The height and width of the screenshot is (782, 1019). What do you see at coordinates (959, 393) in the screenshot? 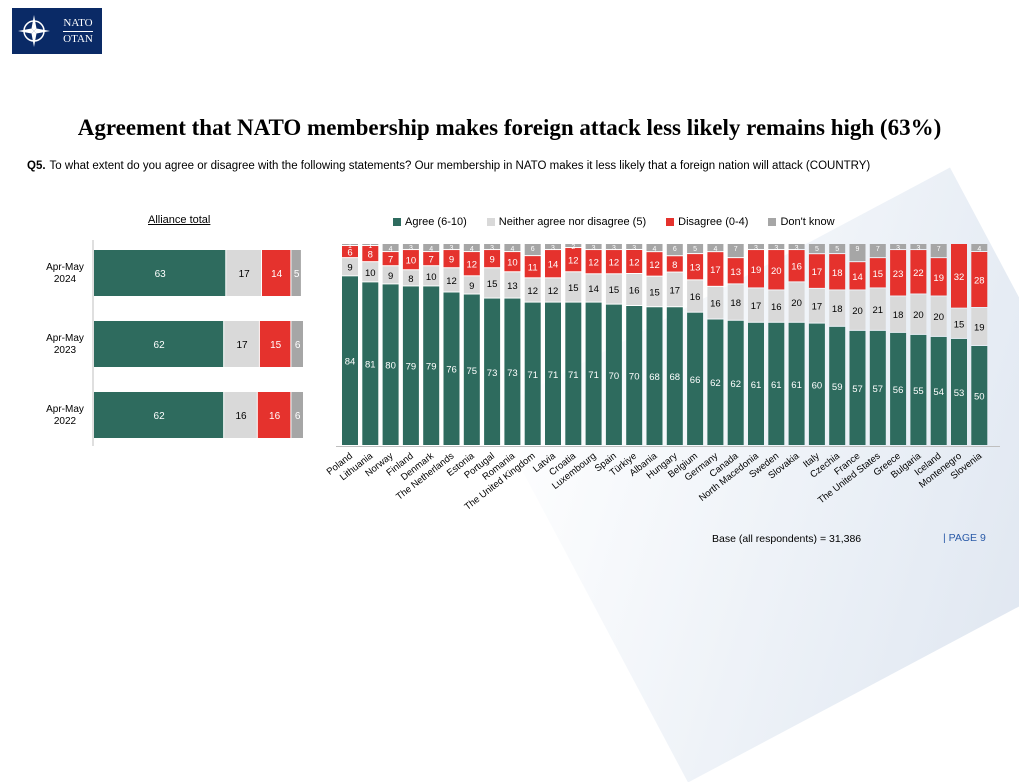
I see `country-bar-value: 53` at bounding box center [959, 393].